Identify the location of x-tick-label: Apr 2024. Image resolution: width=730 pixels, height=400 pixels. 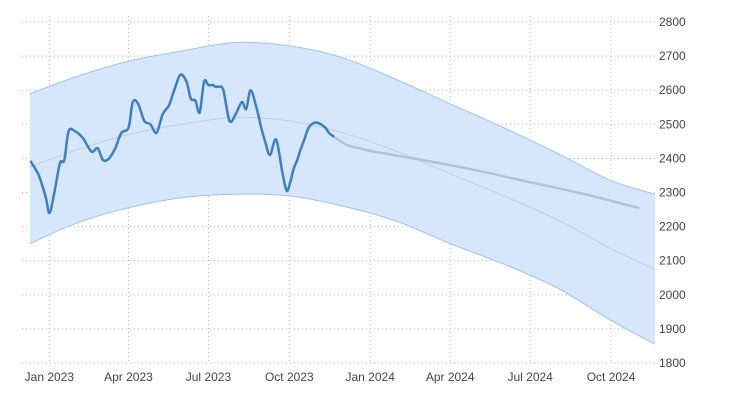
(450, 377).